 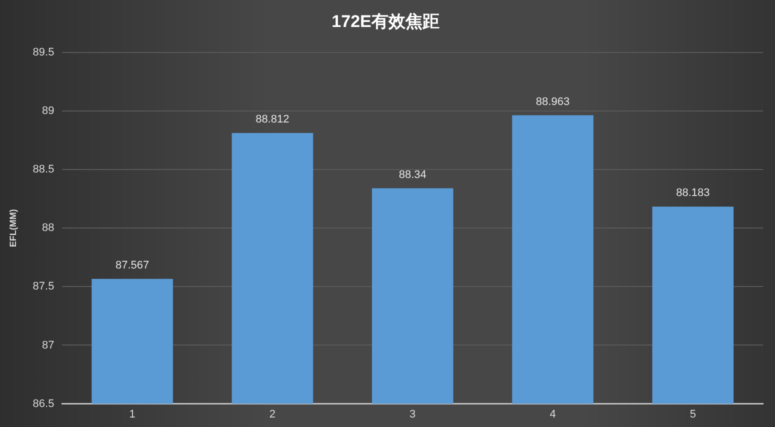 What do you see at coordinates (48, 111) in the screenshot?
I see `y-tick-label: 89` at bounding box center [48, 111].